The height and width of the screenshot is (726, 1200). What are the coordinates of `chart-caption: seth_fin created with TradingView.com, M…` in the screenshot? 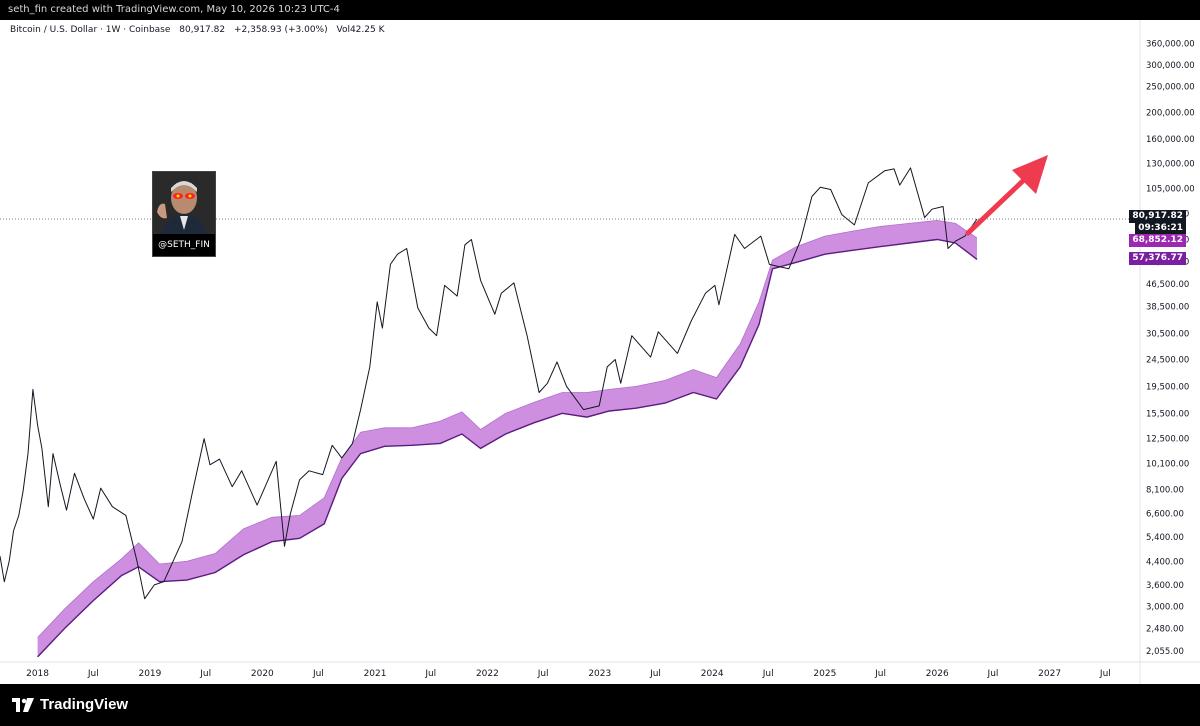 It's located at (600, 10).